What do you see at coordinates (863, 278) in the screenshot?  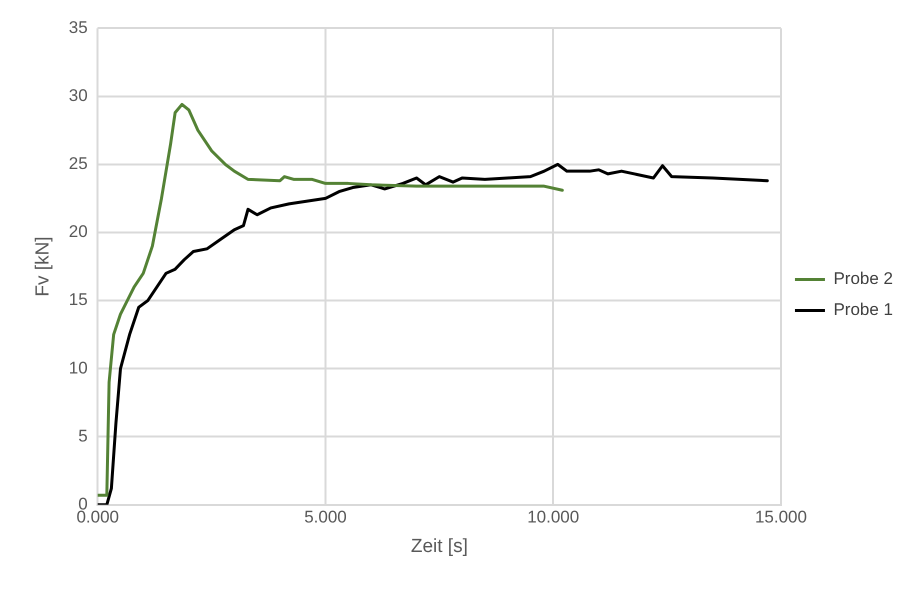 I see `legend-label: Probe 2` at bounding box center [863, 278].